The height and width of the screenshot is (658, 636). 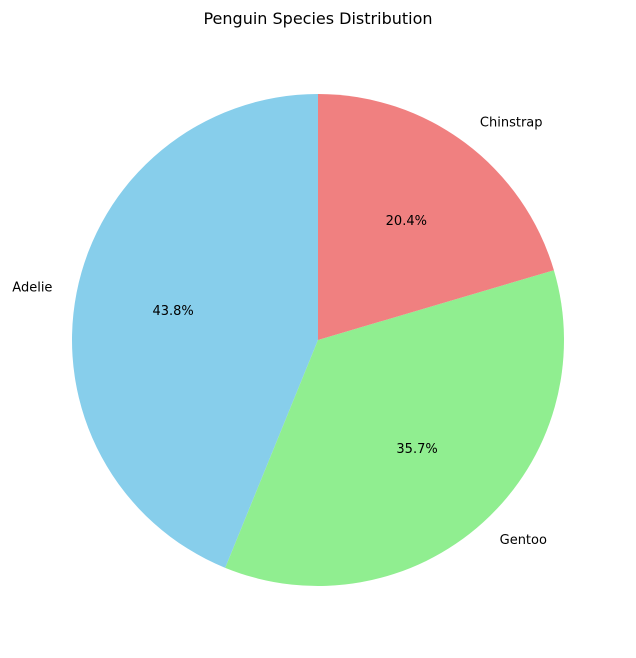 What do you see at coordinates (436, 217) in the screenshot?
I see `pie-slice-chinstrap` at bounding box center [436, 217].